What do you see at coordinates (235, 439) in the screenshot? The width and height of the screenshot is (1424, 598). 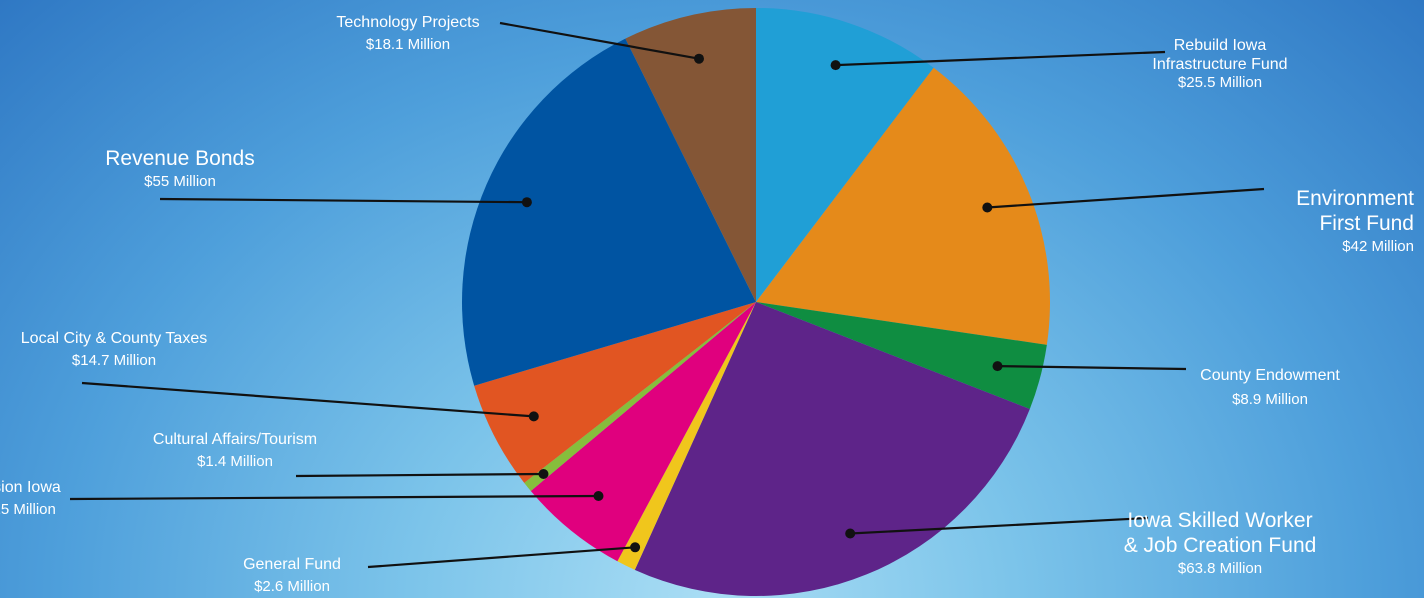 I see `label-name: Cultural Affairs/Tourism` at bounding box center [235, 439].